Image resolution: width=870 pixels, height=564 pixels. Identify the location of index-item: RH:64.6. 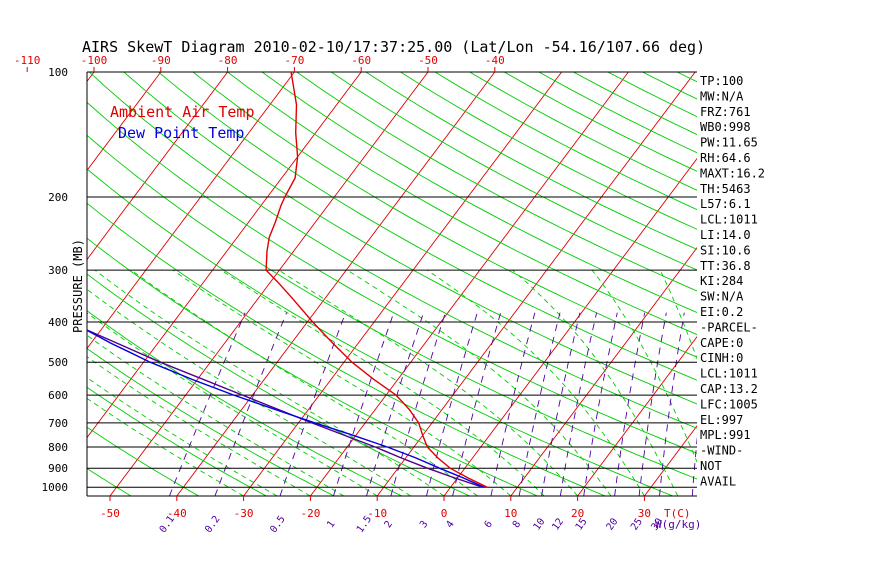
(725, 158).